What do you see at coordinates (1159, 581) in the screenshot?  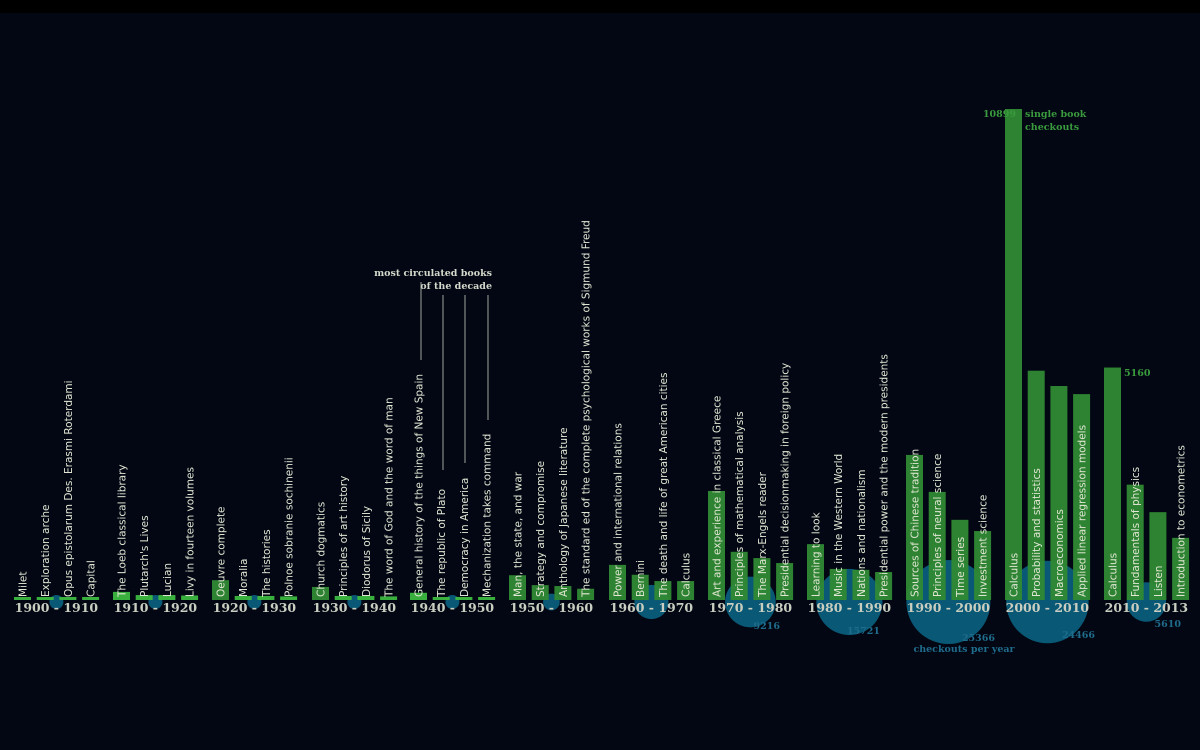 I see `book-title-label: Listen` at bounding box center [1159, 581].